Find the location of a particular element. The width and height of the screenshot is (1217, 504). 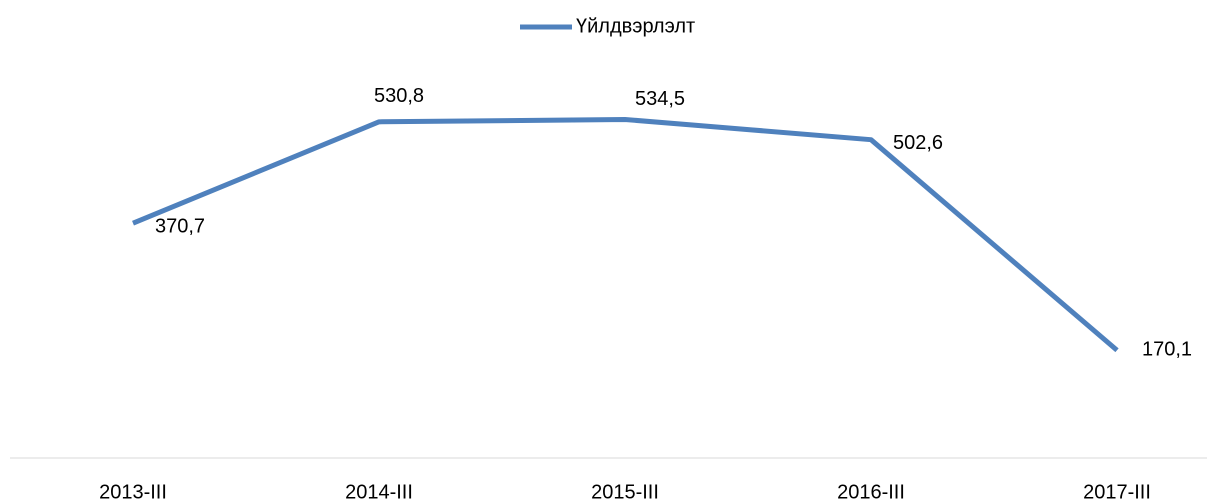

data-label: 502,6 is located at coordinates (918, 143).